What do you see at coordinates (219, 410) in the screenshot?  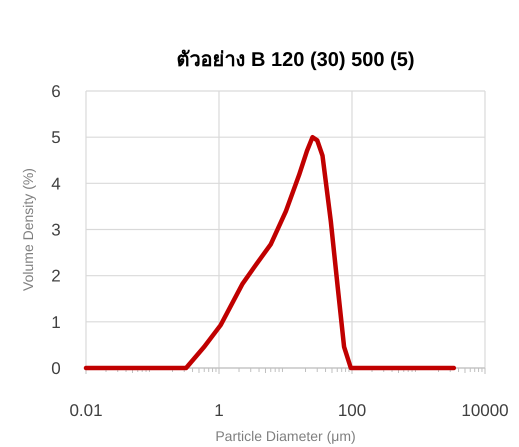 I see `x-tick-label: 1` at bounding box center [219, 410].